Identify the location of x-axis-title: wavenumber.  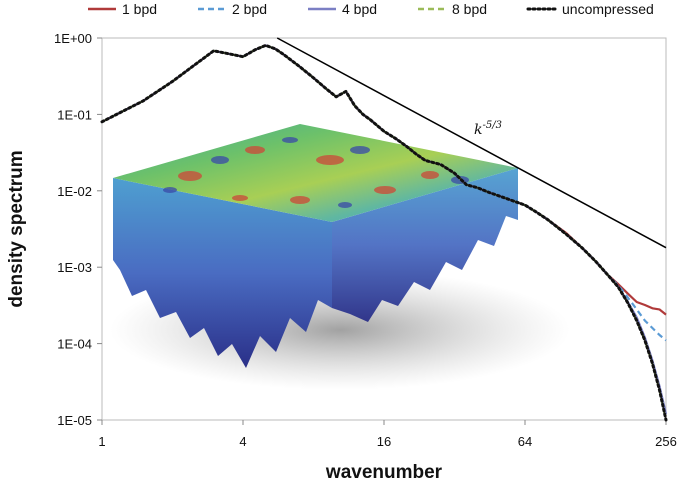
(384, 472).